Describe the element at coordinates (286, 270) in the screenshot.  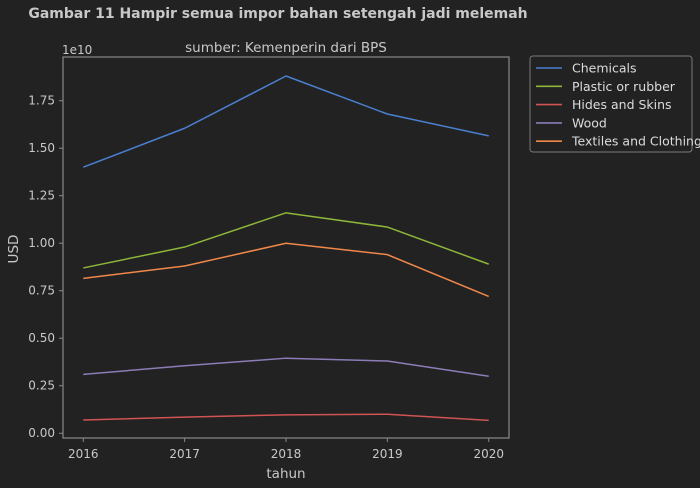
I see `series-line-textiles-and-clothing` at that location.